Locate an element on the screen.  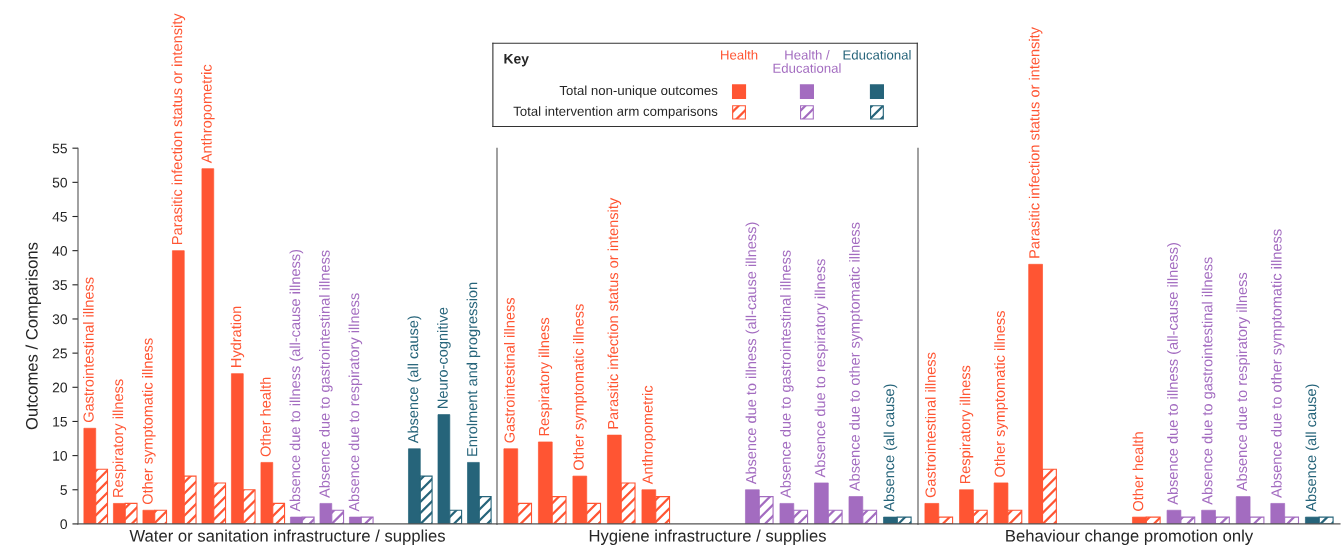
text: Health / Educational is located at coordinates (807, 61).